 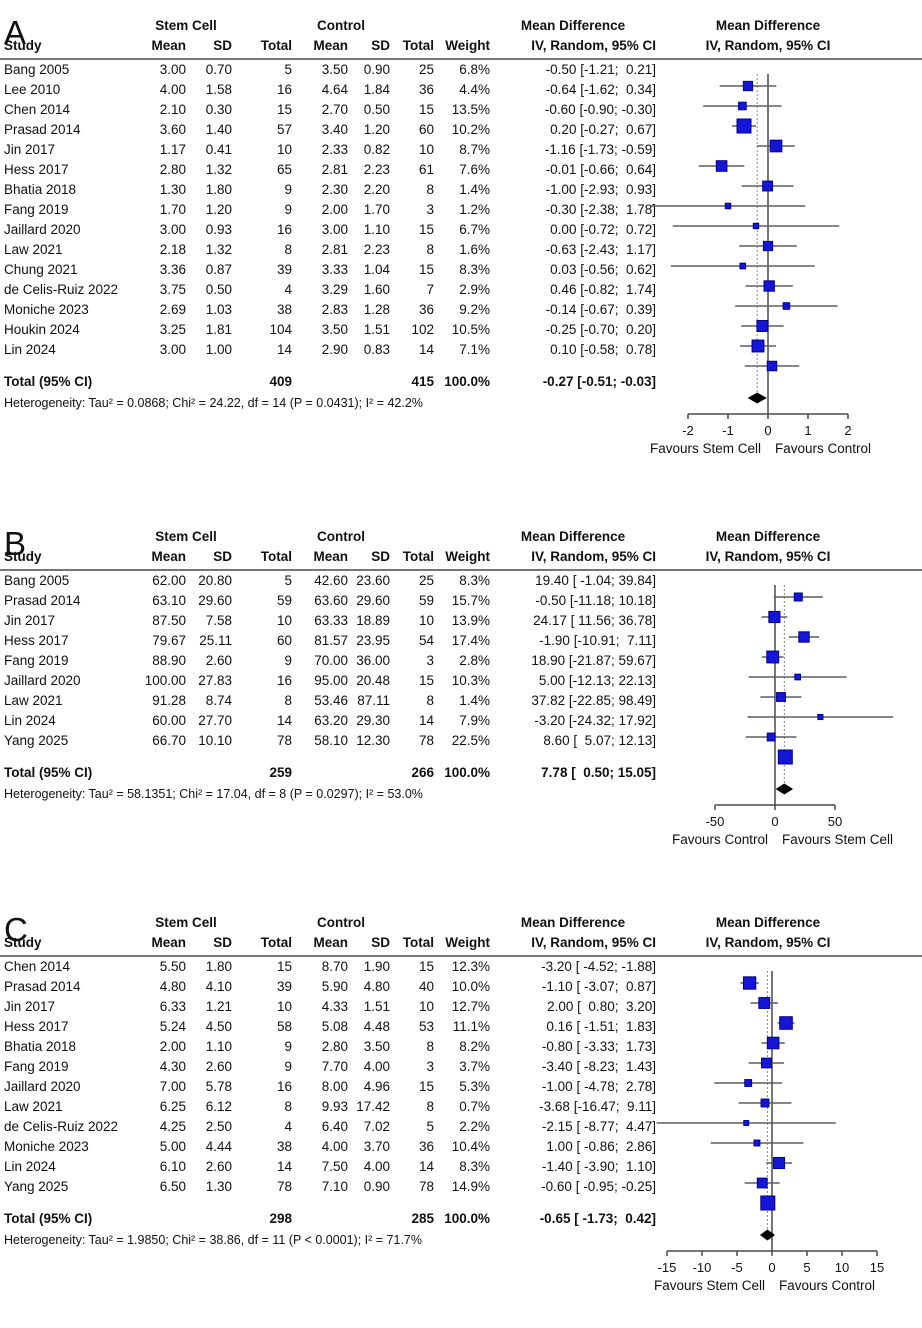 What do you see at coordinates (470, 1006) in the screenshot?
I see `cell-weight: 12.7%` at bounding box center [470, 1006].